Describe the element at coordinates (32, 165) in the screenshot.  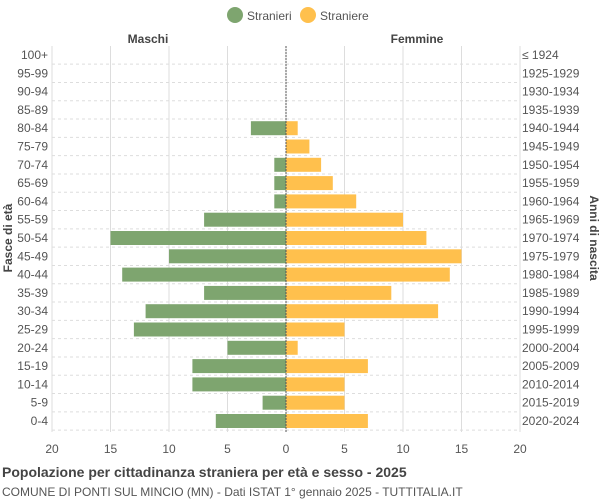
I see `age-label: 70-74` at that location.